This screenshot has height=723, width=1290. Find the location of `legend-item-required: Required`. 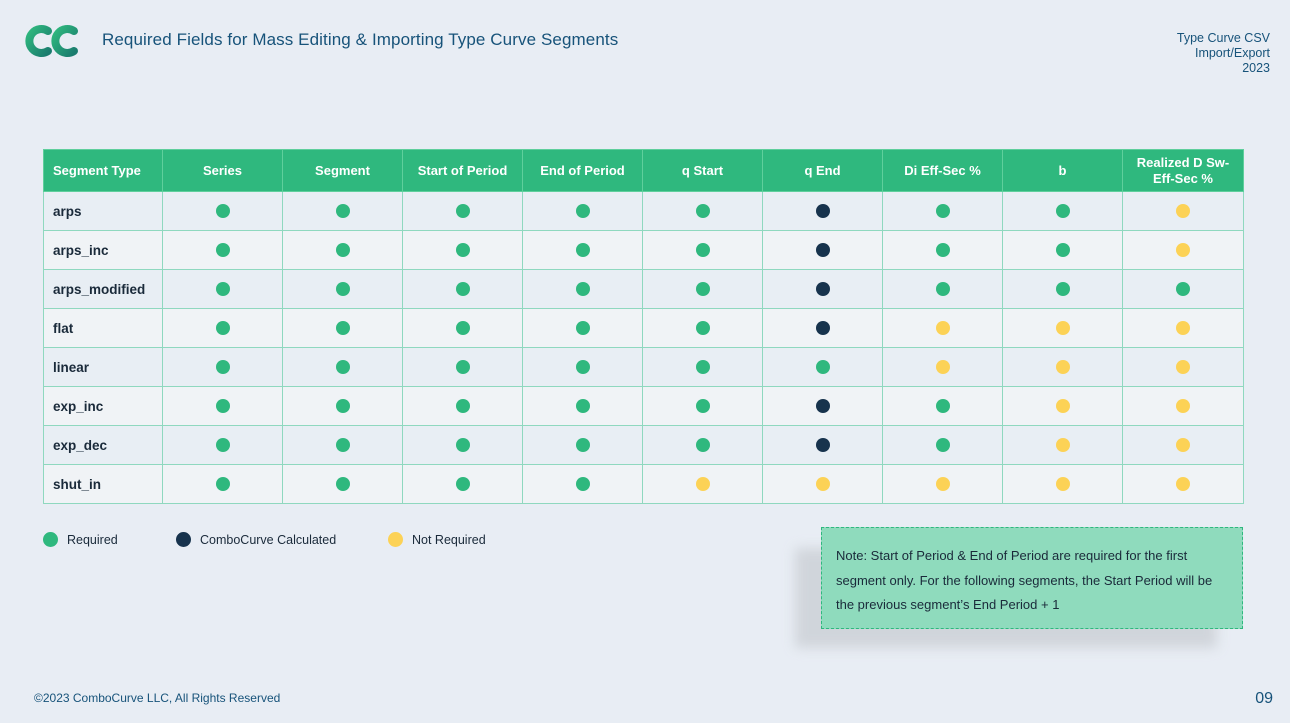

legend-item-required: Required is located at coordinates (109, 539).